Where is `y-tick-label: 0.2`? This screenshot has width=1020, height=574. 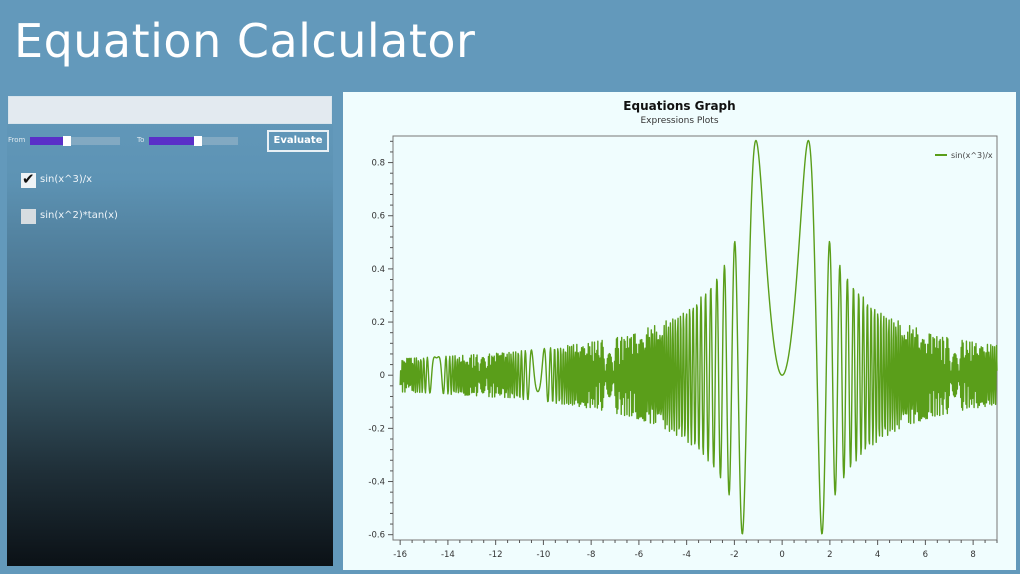 y-tick-label: 0.2 is located at coordinates (378, 323).